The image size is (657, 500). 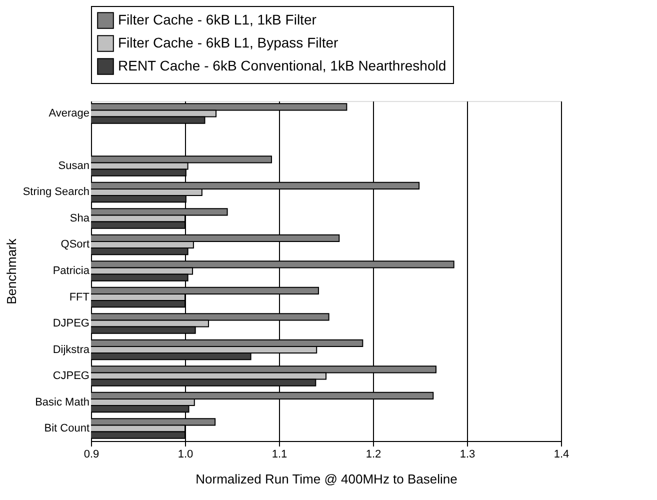 What do you see at coordinates (74, 166) in the screenshot?
I see `y-tick-label: Susan` at bounding box center [74, 166].